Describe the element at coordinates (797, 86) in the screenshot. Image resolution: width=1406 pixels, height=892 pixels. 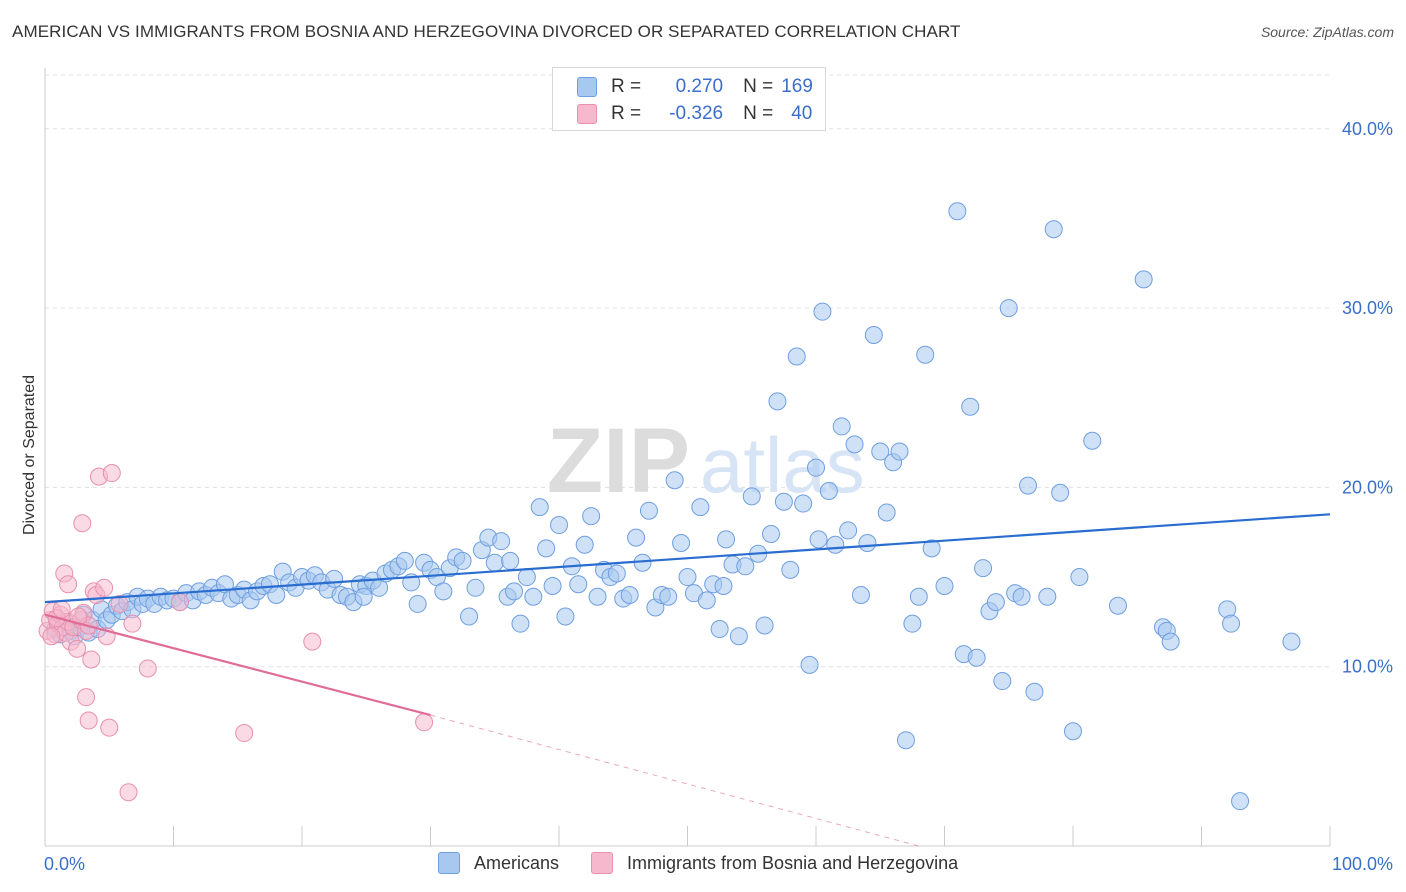
I see `legend-n-value: 169` at that location.